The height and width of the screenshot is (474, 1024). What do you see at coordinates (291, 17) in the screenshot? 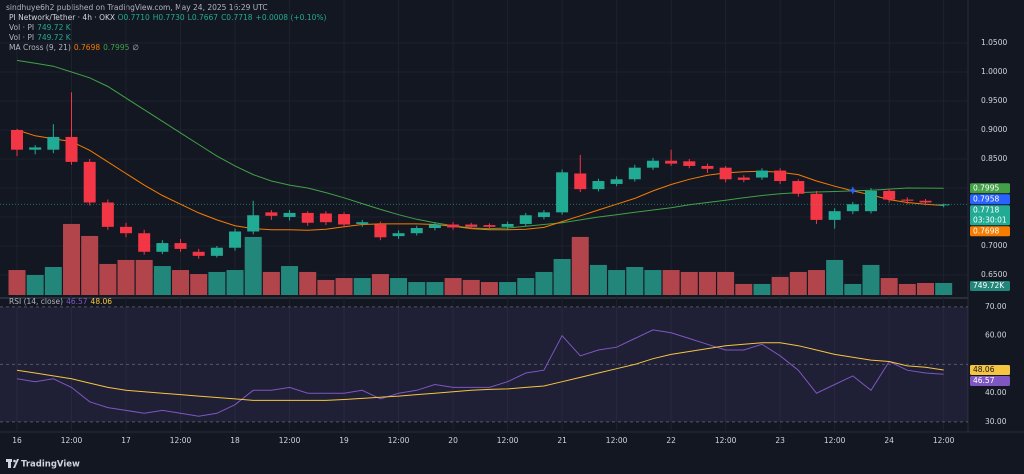
I see `legend-item: +0.0008 (+0.10%)` at bounding box center [291, 17].